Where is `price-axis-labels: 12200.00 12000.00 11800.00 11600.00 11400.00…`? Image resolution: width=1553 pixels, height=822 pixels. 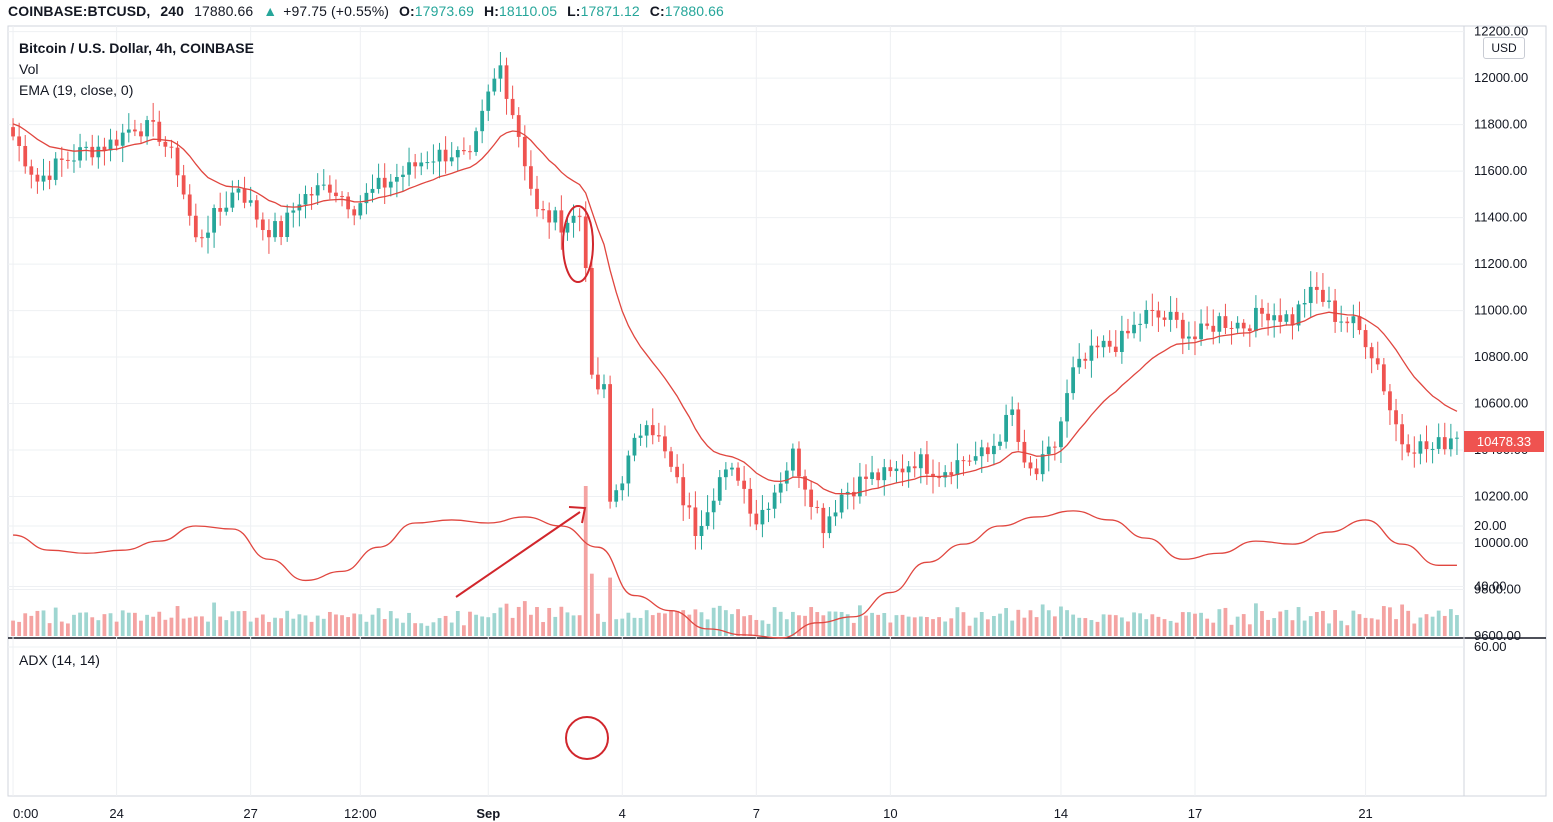
price-axis-labels: 12200.00 12000.00 11800.00 11600.00 11400.00… is located at coordinates (1501, 333).